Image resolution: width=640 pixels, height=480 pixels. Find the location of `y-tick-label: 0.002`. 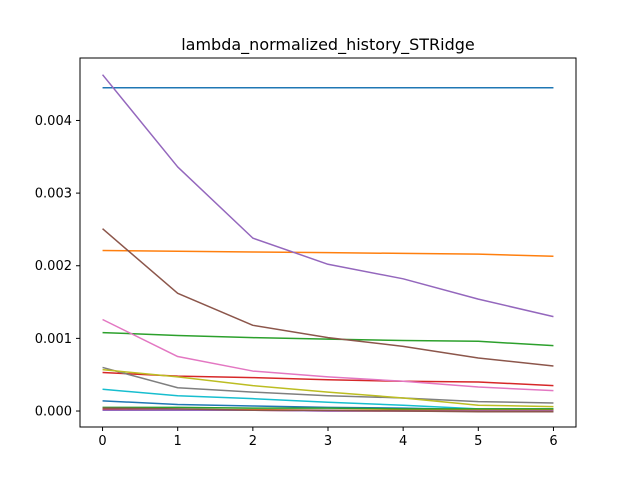

y-tick-label: 0.002 is located at coordinates (53, 266).